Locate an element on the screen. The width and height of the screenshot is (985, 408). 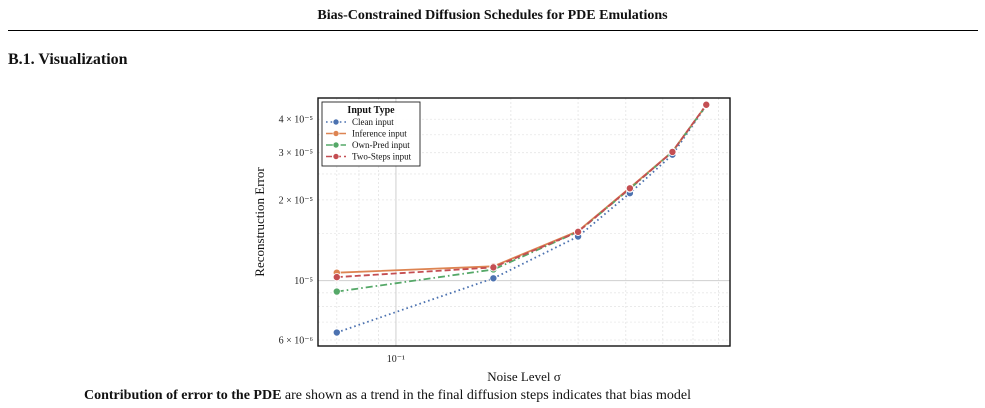
header-rule is located at coordinates (493, 30).